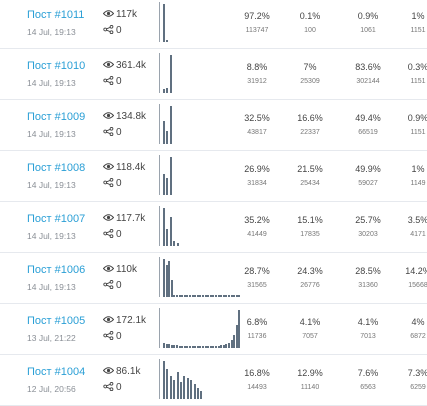 This screenshot has width=427, height=406. What do you see at coordinates (418, 336) in the screenshot?
I see `stat-count: 6872` at bounding box center [418, 336].